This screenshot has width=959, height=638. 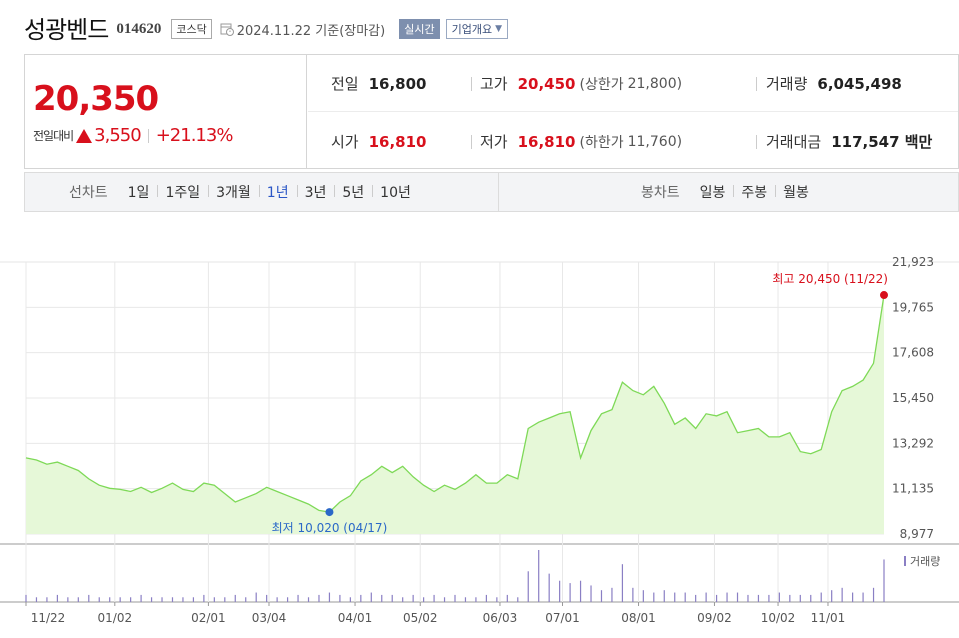 I want to click on x-tick-label: 10/02, so click(x=778, y=618).